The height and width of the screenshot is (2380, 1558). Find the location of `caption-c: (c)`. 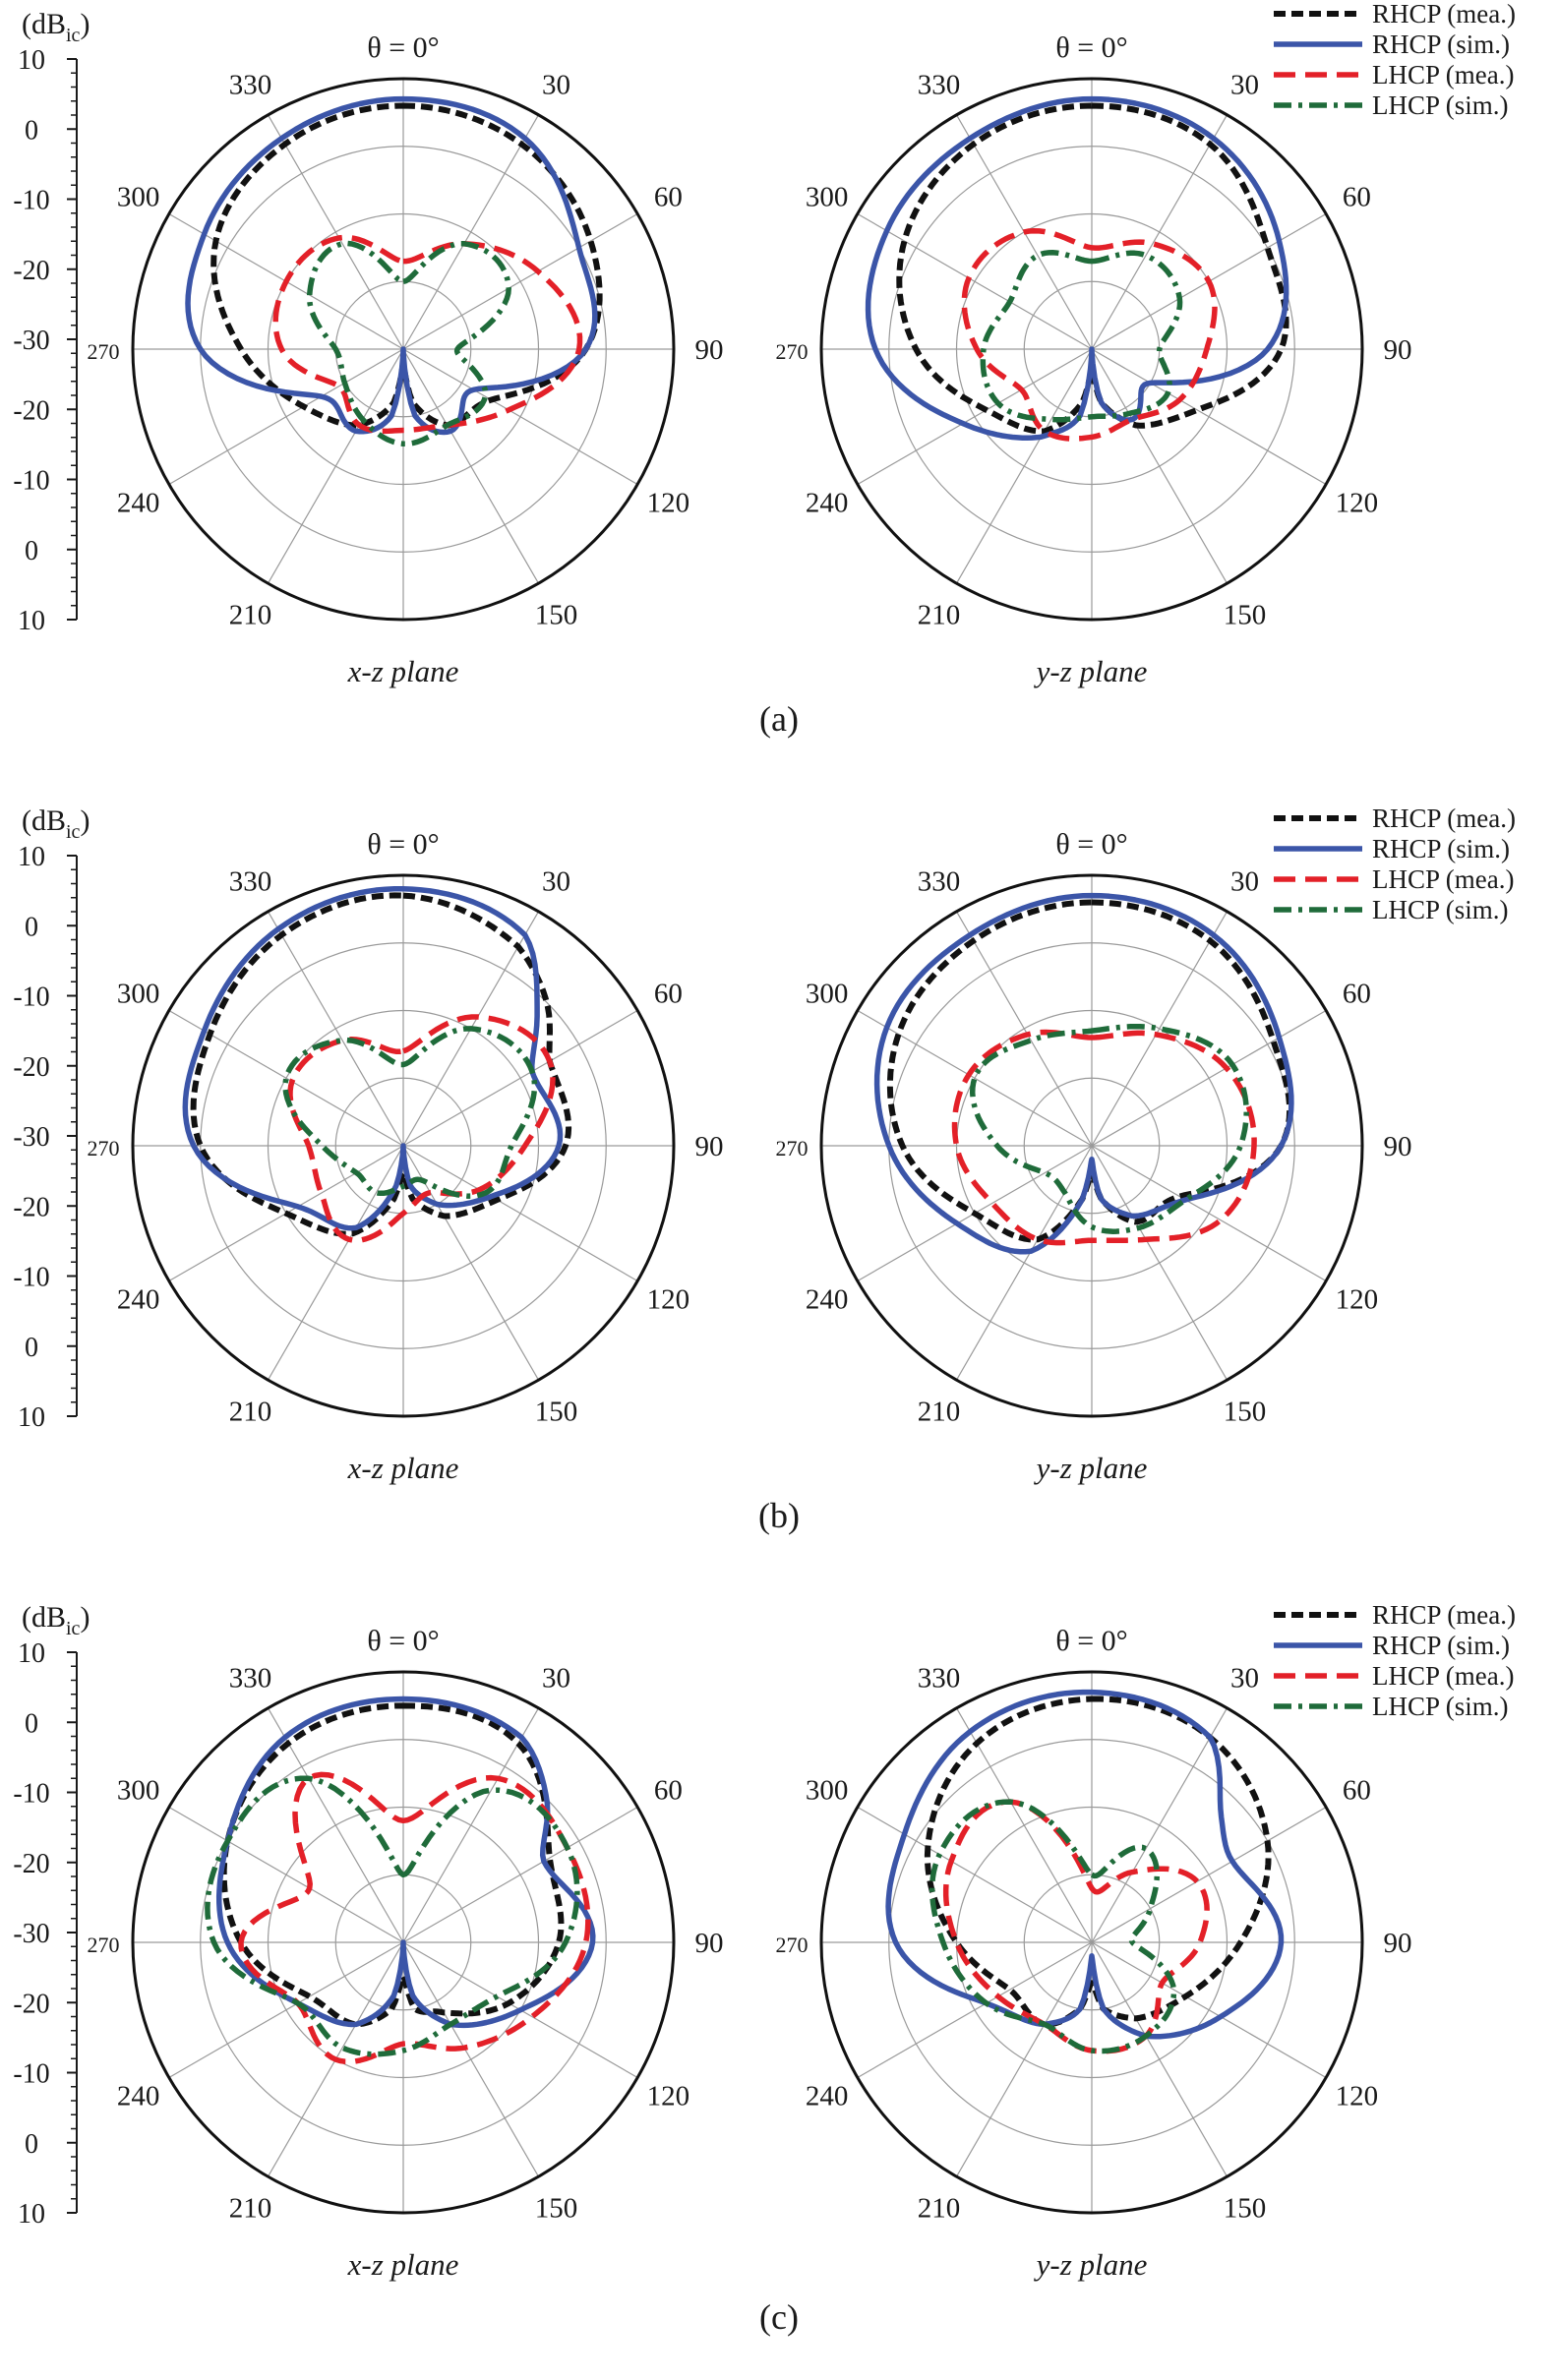

caption-c: (c) is located at coordinates (779, 2317).